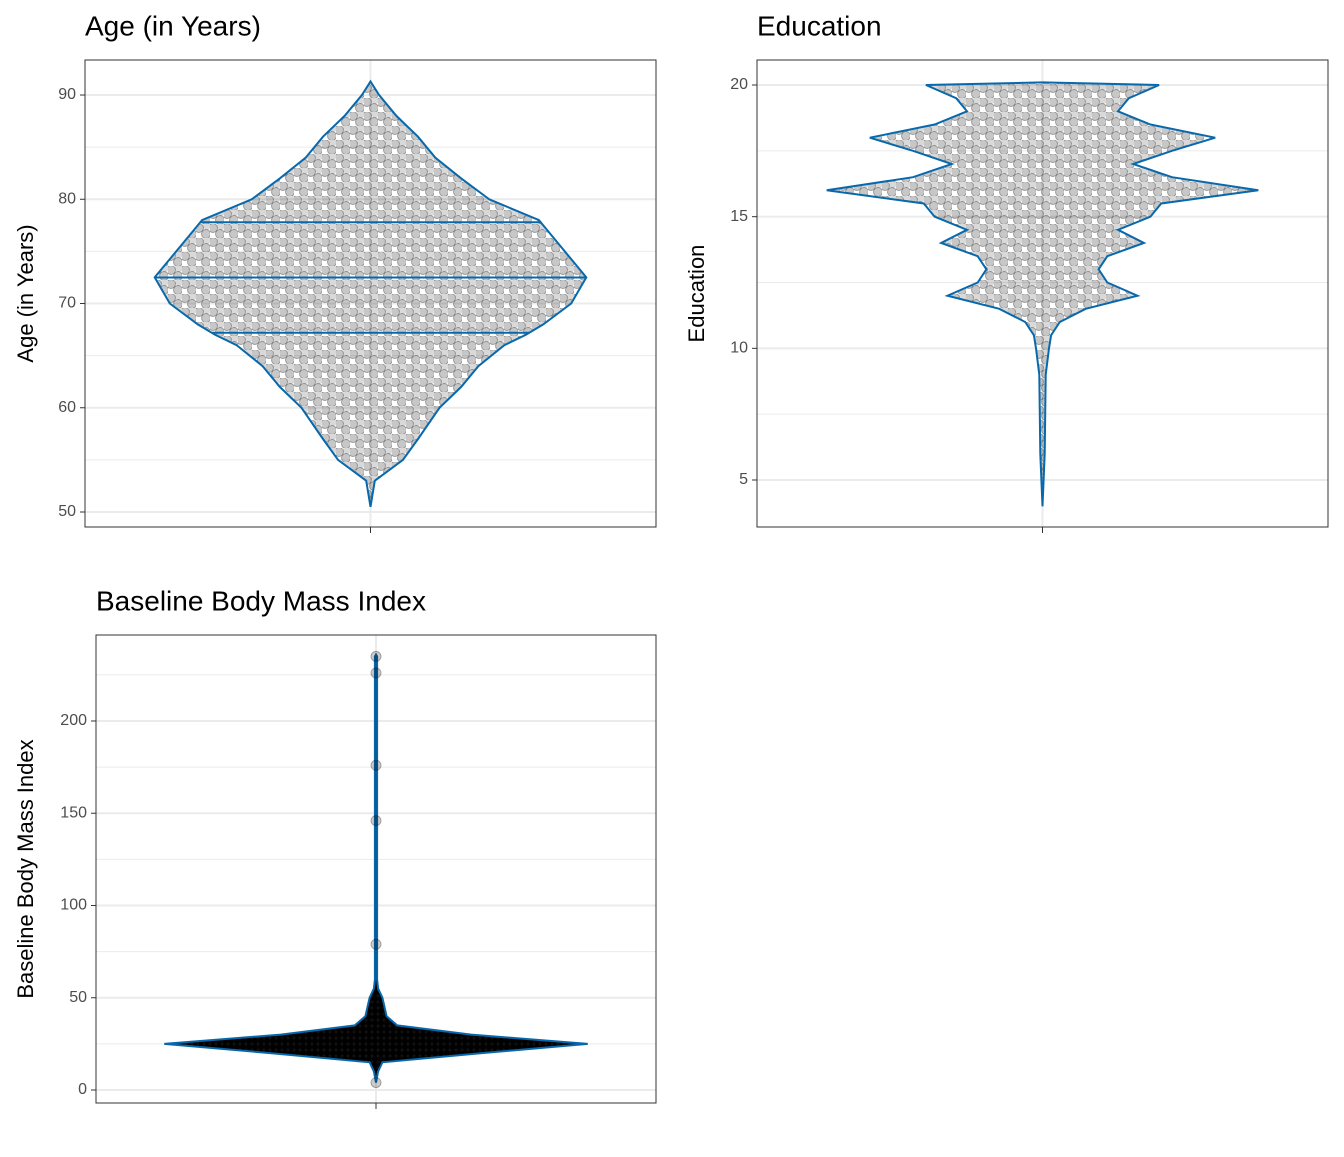  I want to click on y-tick-label: 150, so click(73, 812).